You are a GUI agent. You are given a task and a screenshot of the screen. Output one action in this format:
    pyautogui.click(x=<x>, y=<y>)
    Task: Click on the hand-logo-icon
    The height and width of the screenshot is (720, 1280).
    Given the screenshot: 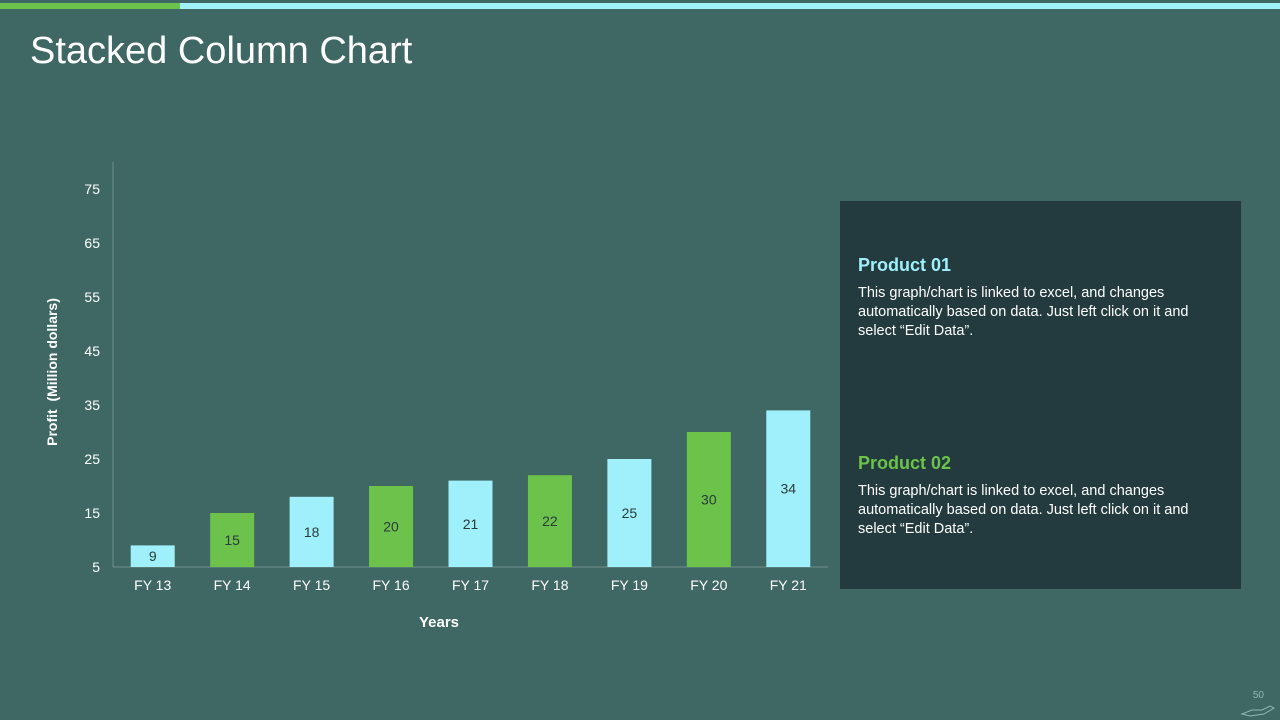 What is the action you would take?
    pyautogui.click(x=1258, y=711)
    